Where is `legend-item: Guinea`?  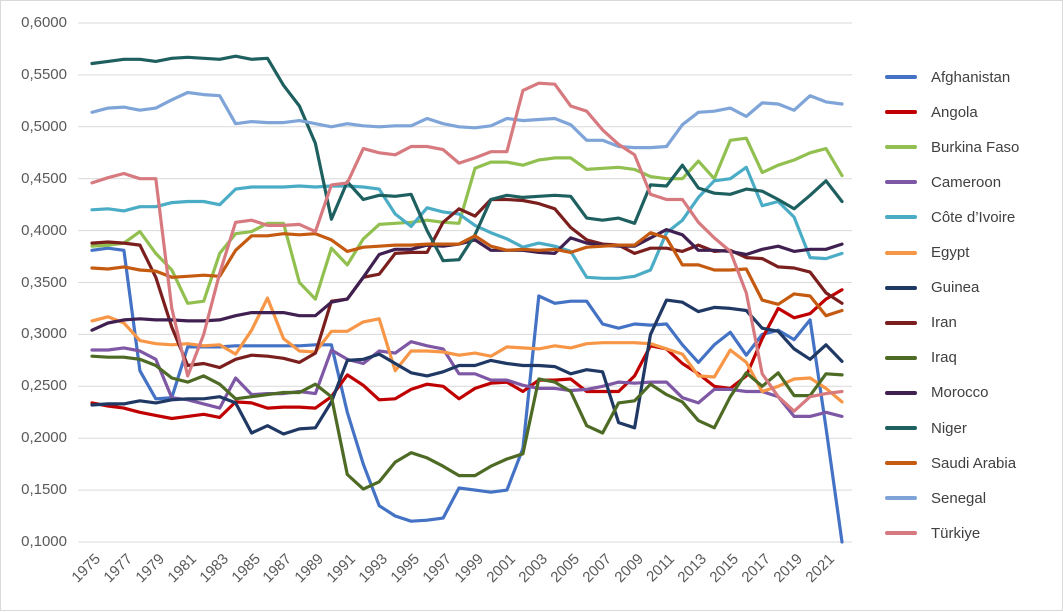 legend-item: Guinea is located at coordinates (932, 288).